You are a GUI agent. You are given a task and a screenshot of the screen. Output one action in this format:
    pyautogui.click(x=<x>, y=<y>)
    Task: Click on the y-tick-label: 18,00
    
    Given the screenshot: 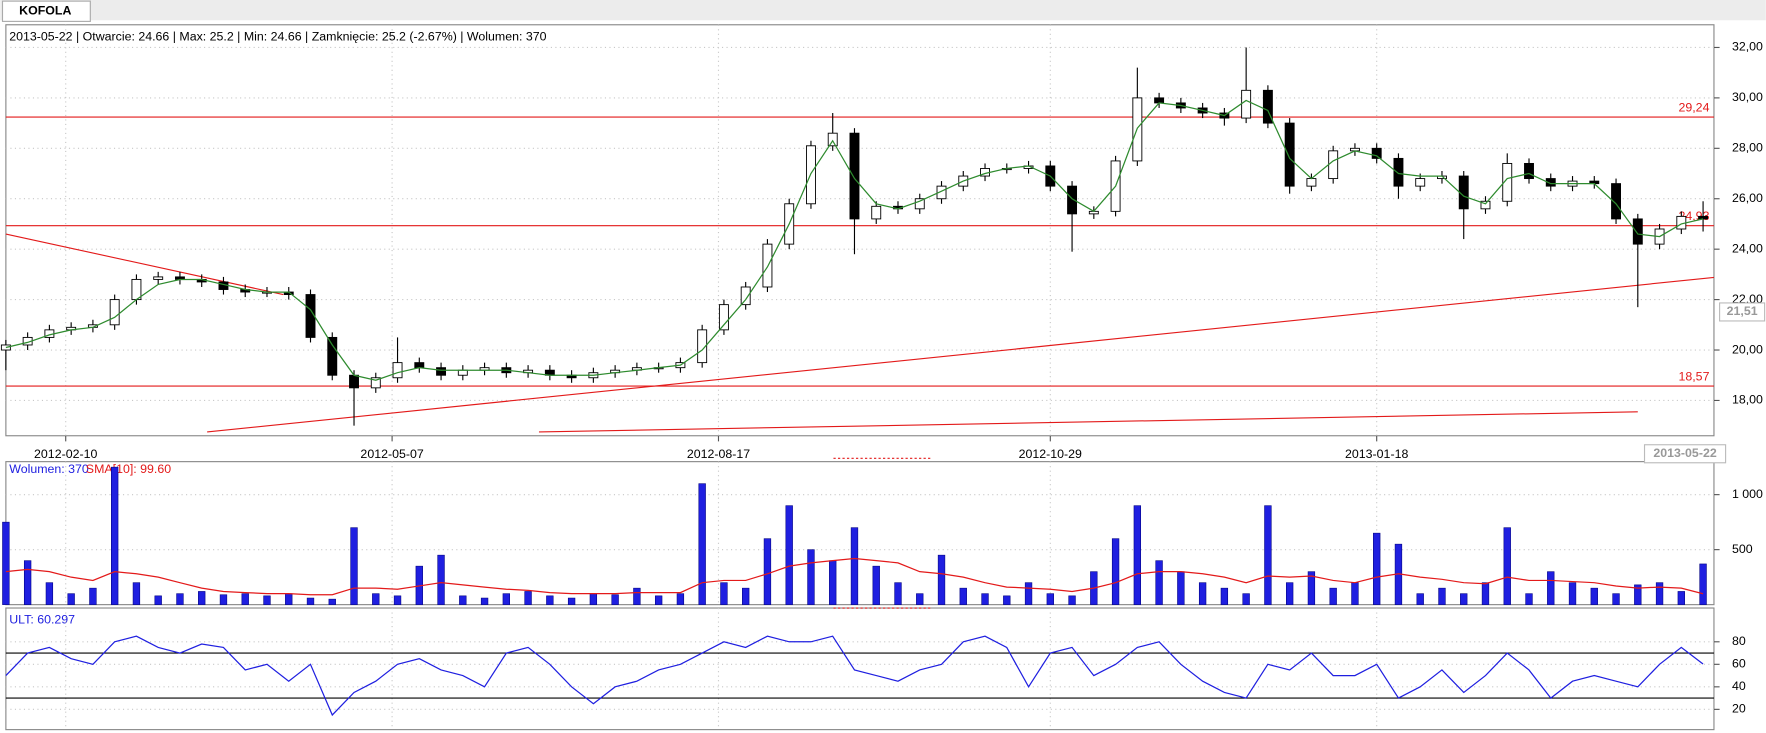 What is the action you would take?
    pyautogui.click(x=1747, y=400)
    